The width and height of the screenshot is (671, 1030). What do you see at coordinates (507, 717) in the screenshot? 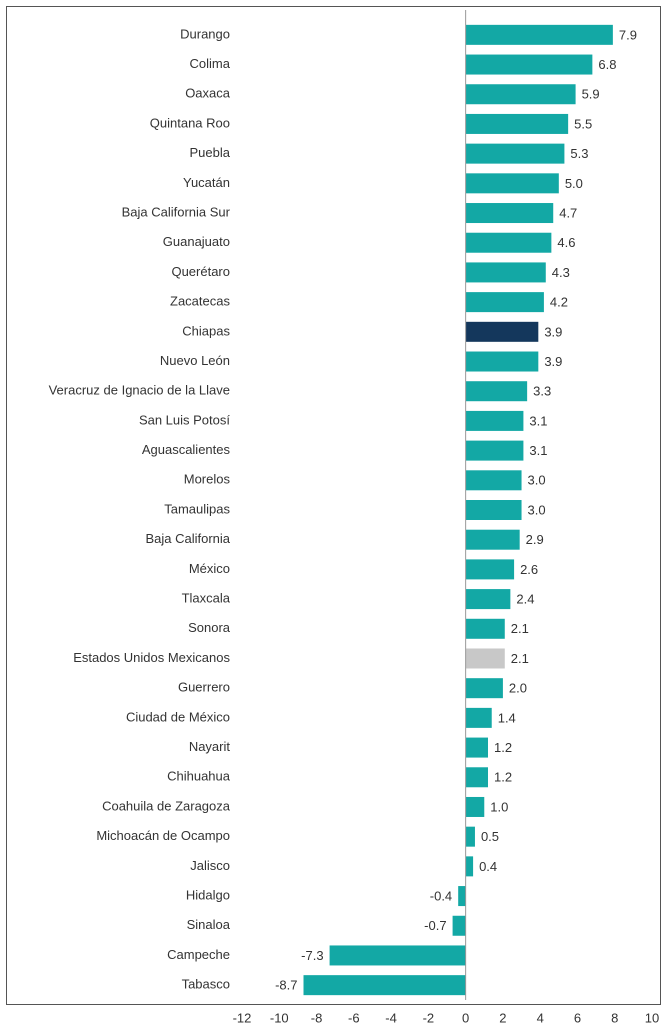
I see `value-label: 1.4` at bounding box center [507, 717].